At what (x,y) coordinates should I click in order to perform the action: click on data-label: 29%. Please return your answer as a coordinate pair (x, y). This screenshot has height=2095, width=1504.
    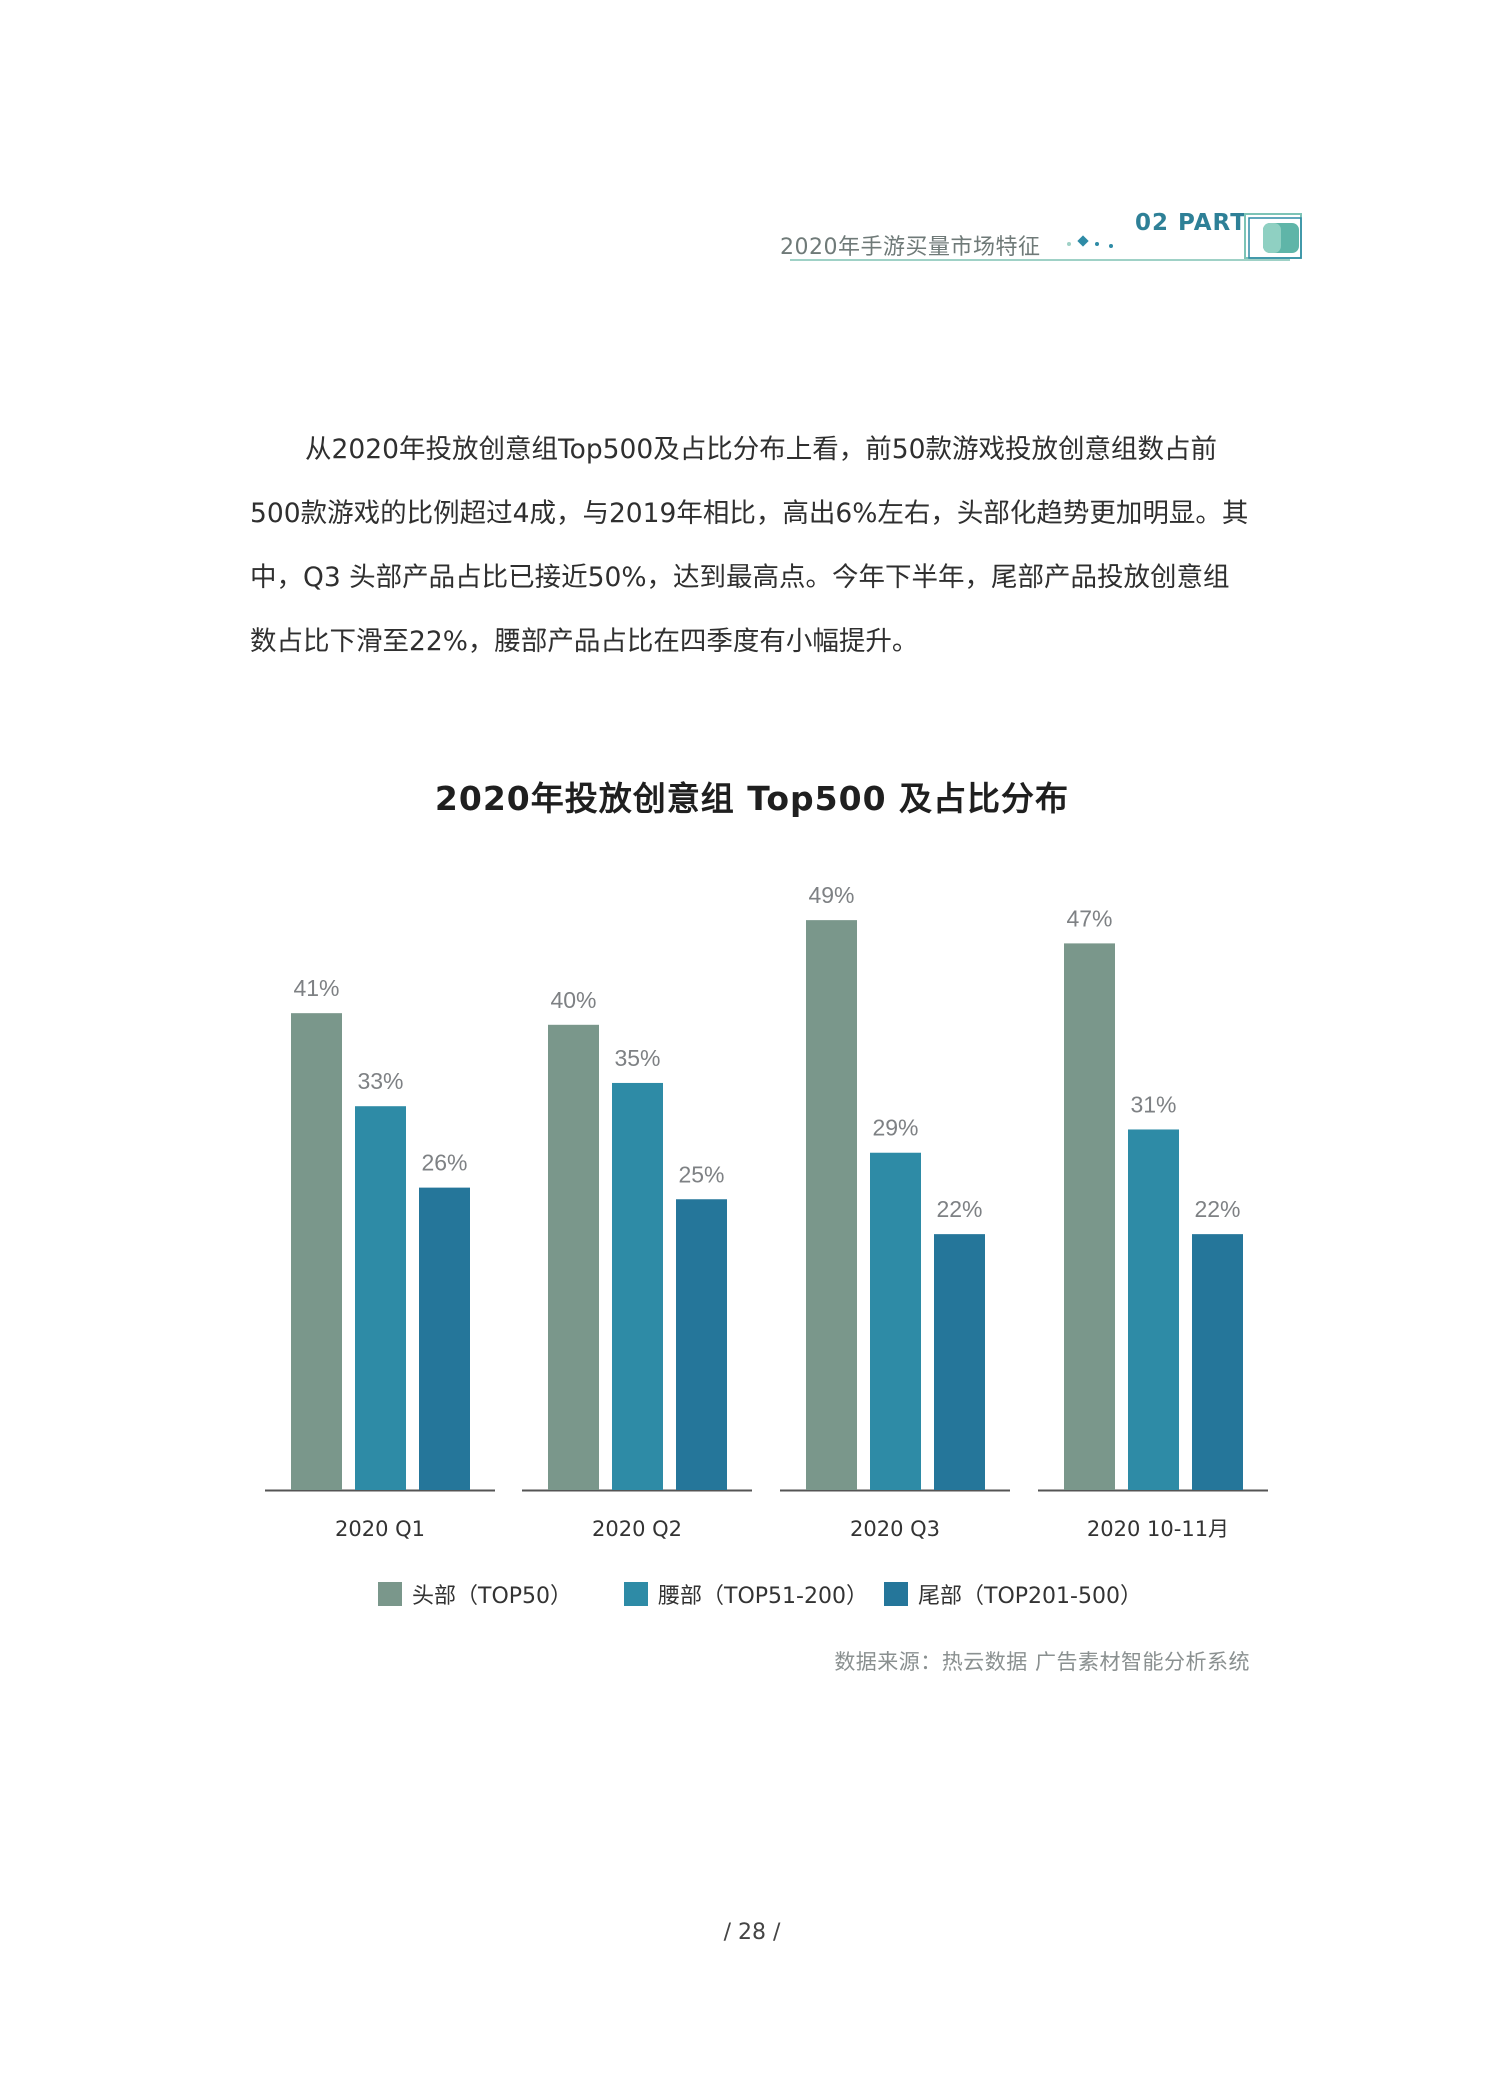
    Looking at the image, I should click on (895, 1128).